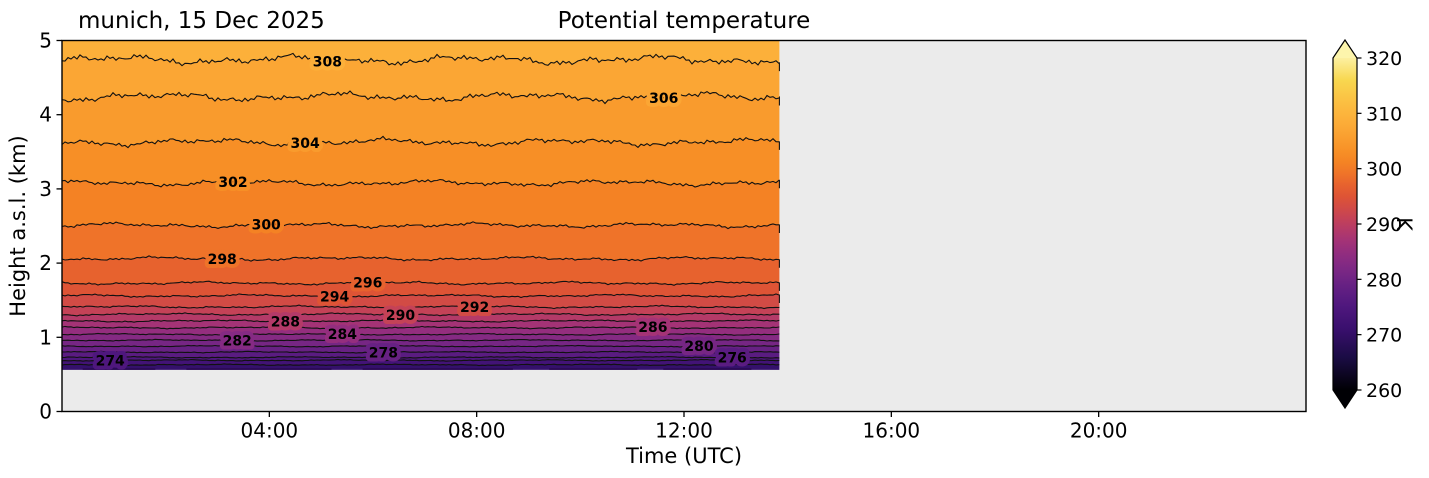  What do you see at coordinates (327, 63) in the screenshot?
I see `contour-label-308: 308` at bounding box center [327, 63].